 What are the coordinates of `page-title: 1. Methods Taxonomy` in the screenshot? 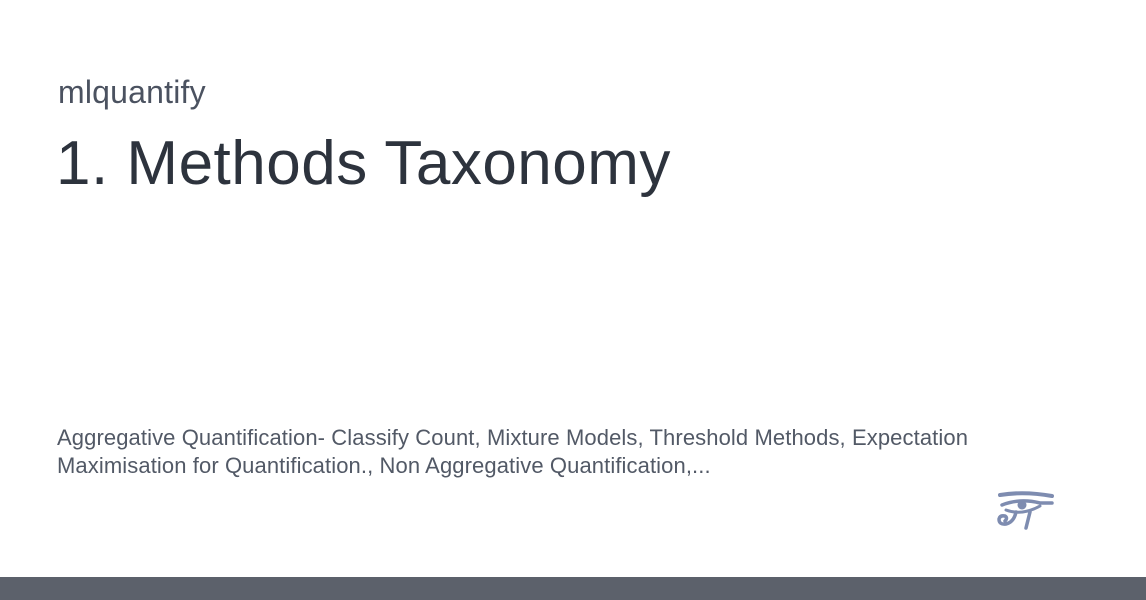 It's located at (363, 163).